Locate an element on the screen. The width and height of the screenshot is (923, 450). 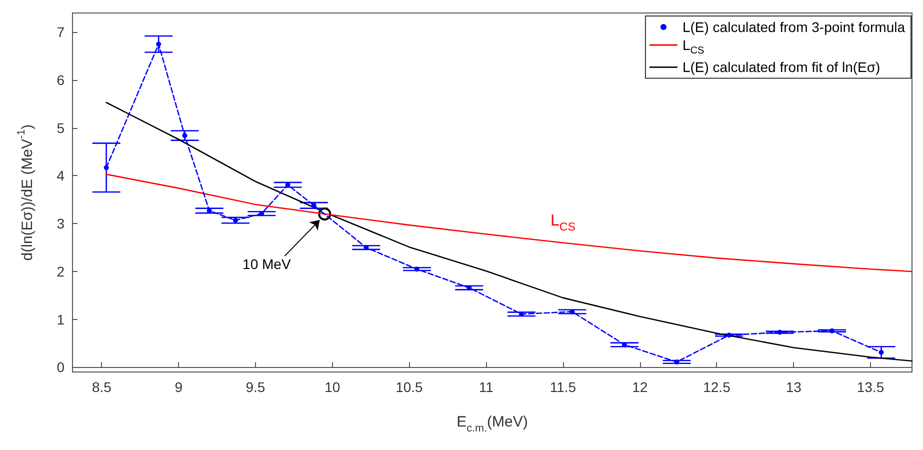
x-tick-label: 12 is located at coordinates (640, 387).